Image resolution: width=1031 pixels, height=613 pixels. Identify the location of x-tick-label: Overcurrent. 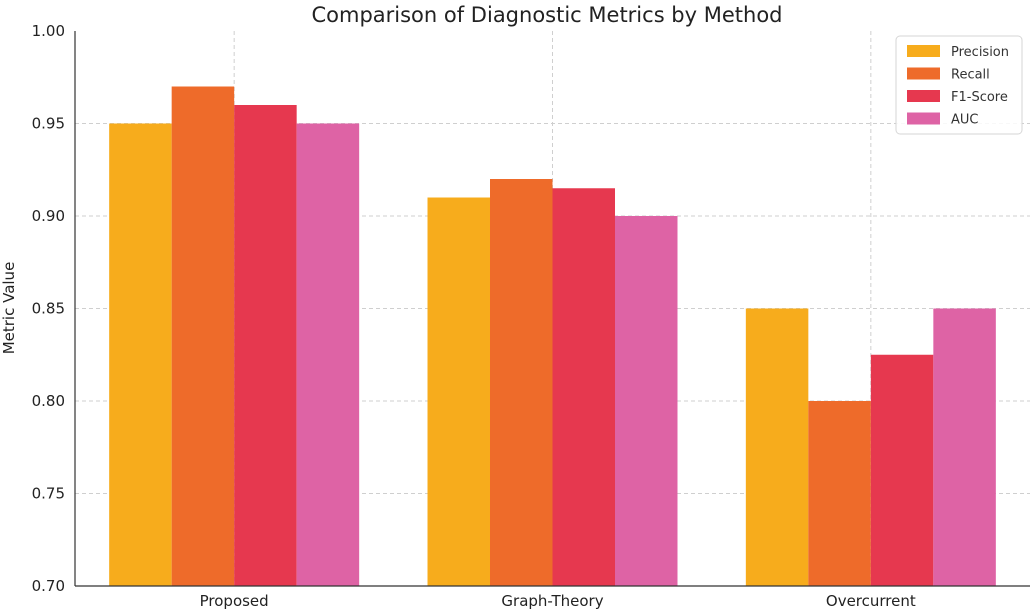
(871, 601).